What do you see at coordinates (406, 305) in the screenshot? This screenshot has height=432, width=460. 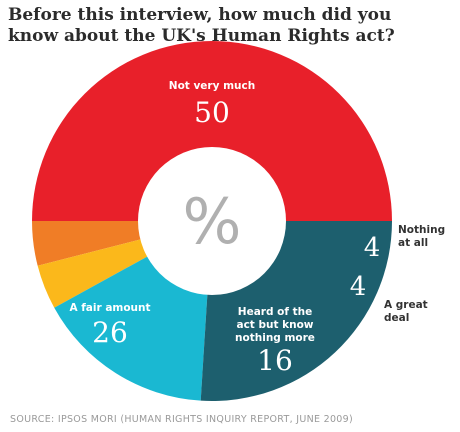 I see `slice-label-2-line-0: A great` at bounding box center [406, 305].